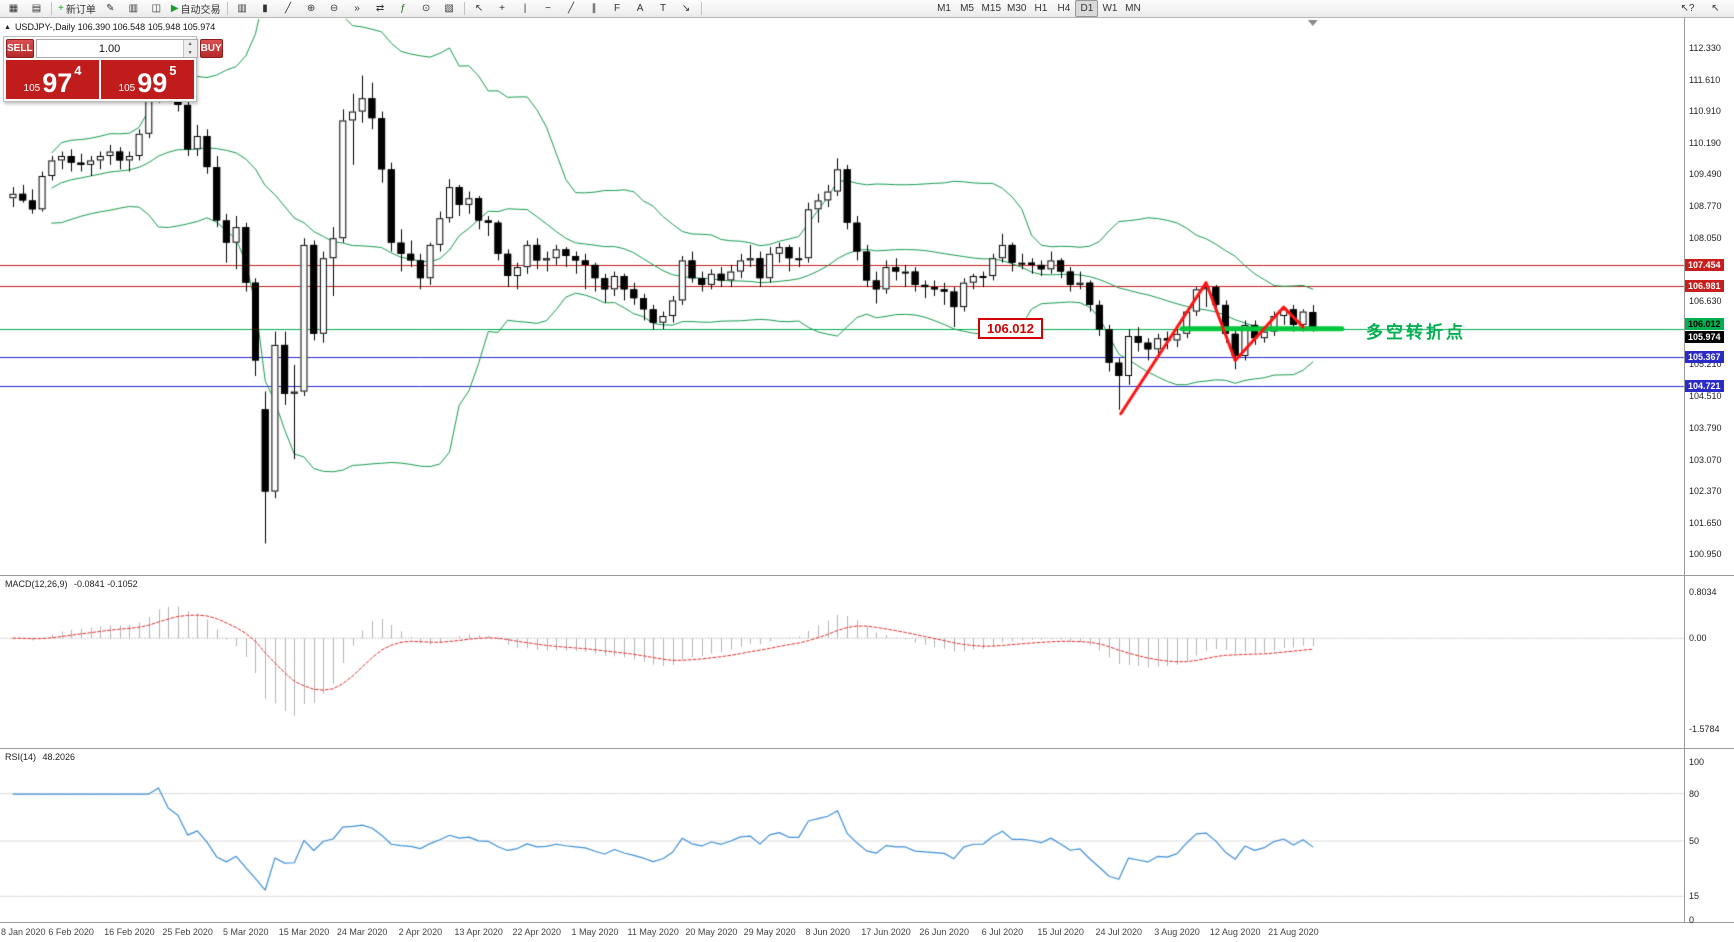  What do you see at coordinates (52, 79) in the screenshot?
I see `sell-price-box: 105 97 4` at bounding box center [52, 79].